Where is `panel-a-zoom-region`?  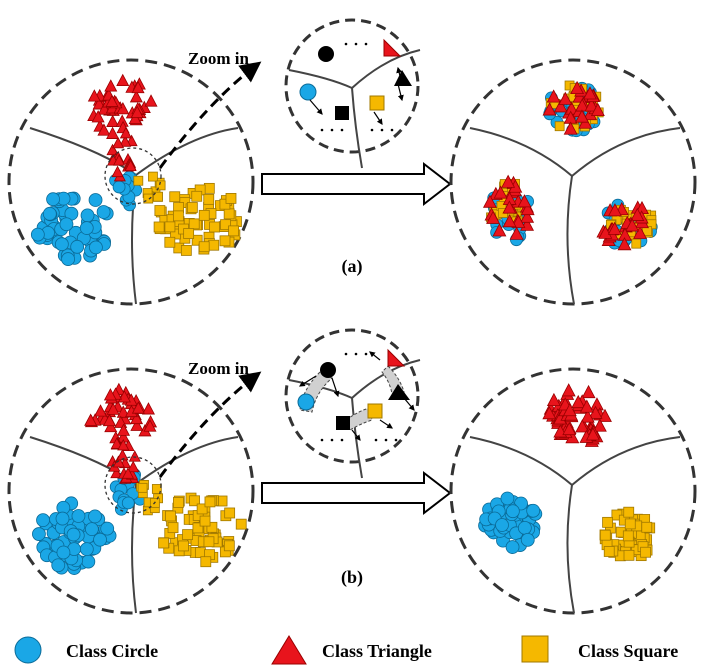
panel-a-zoom-region is located at coordinates (133, 176).